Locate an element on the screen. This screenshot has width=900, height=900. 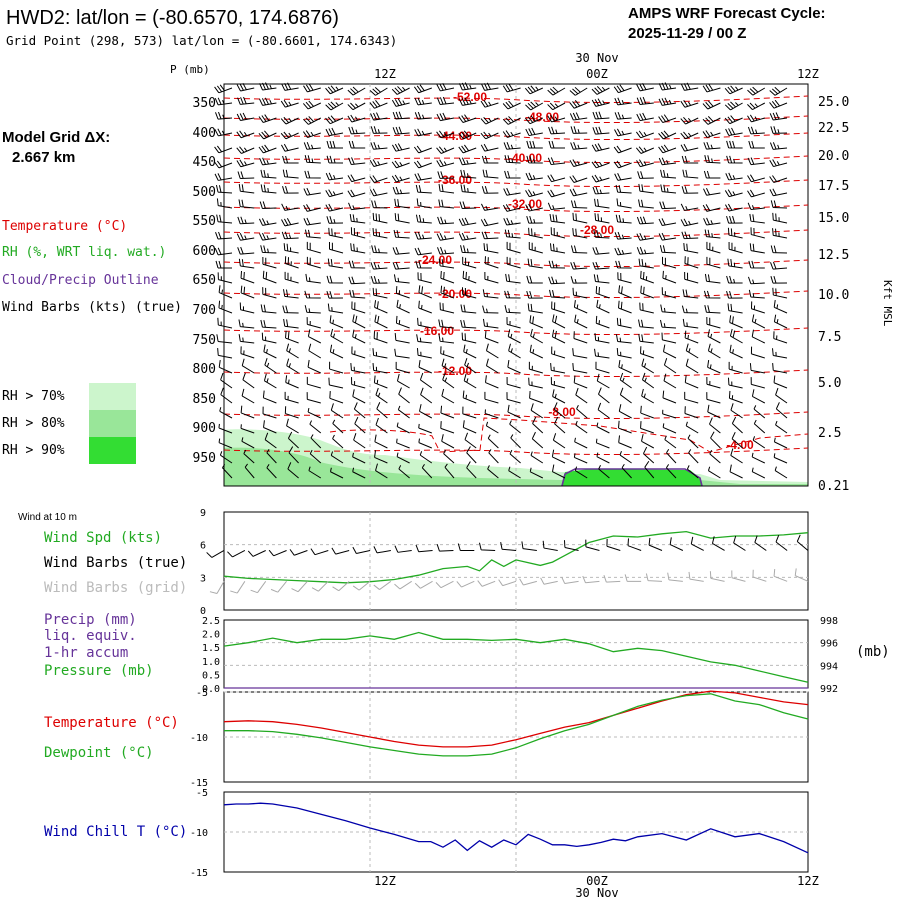
pressure-tick-label: 750 is located at coordinates (204, 340).